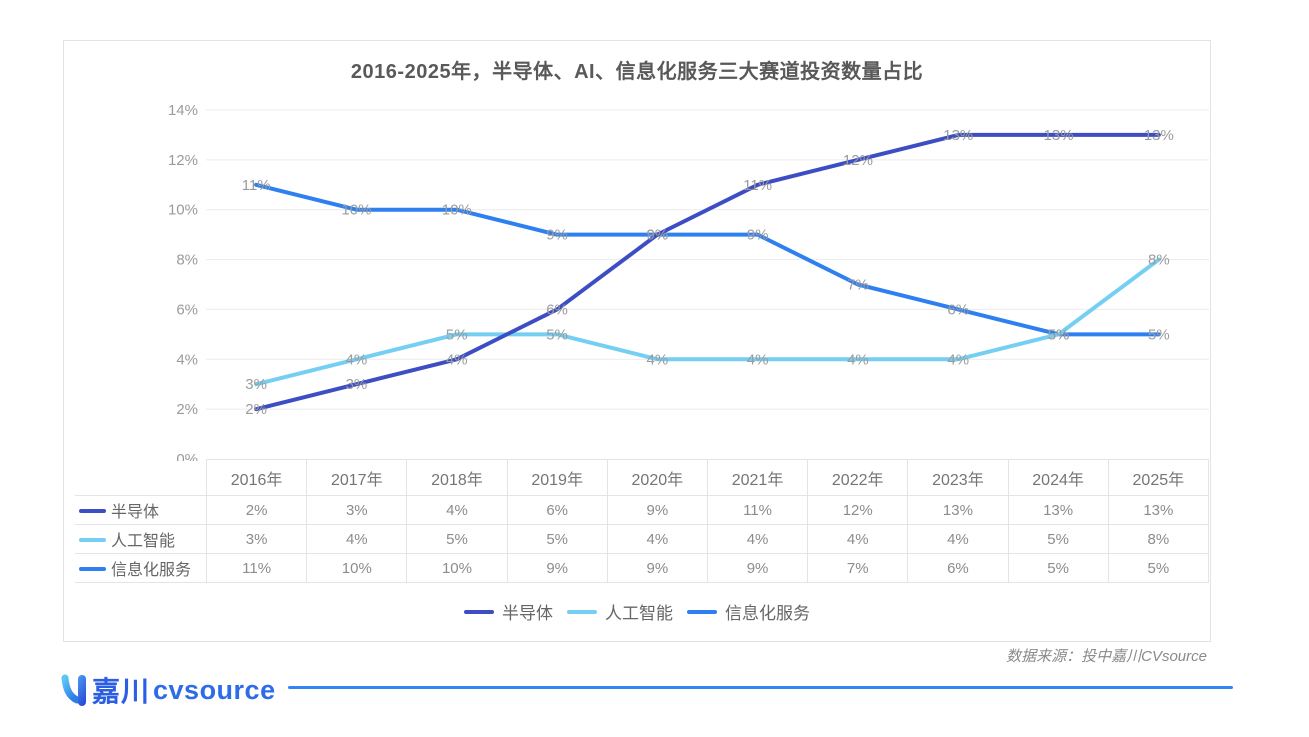 This screenshot has width=1309, height=737. I want to click on chart-title: 2016-2025年，半导体、AI、信息化服务三大赛道投资数量占比, so click(637, 72).